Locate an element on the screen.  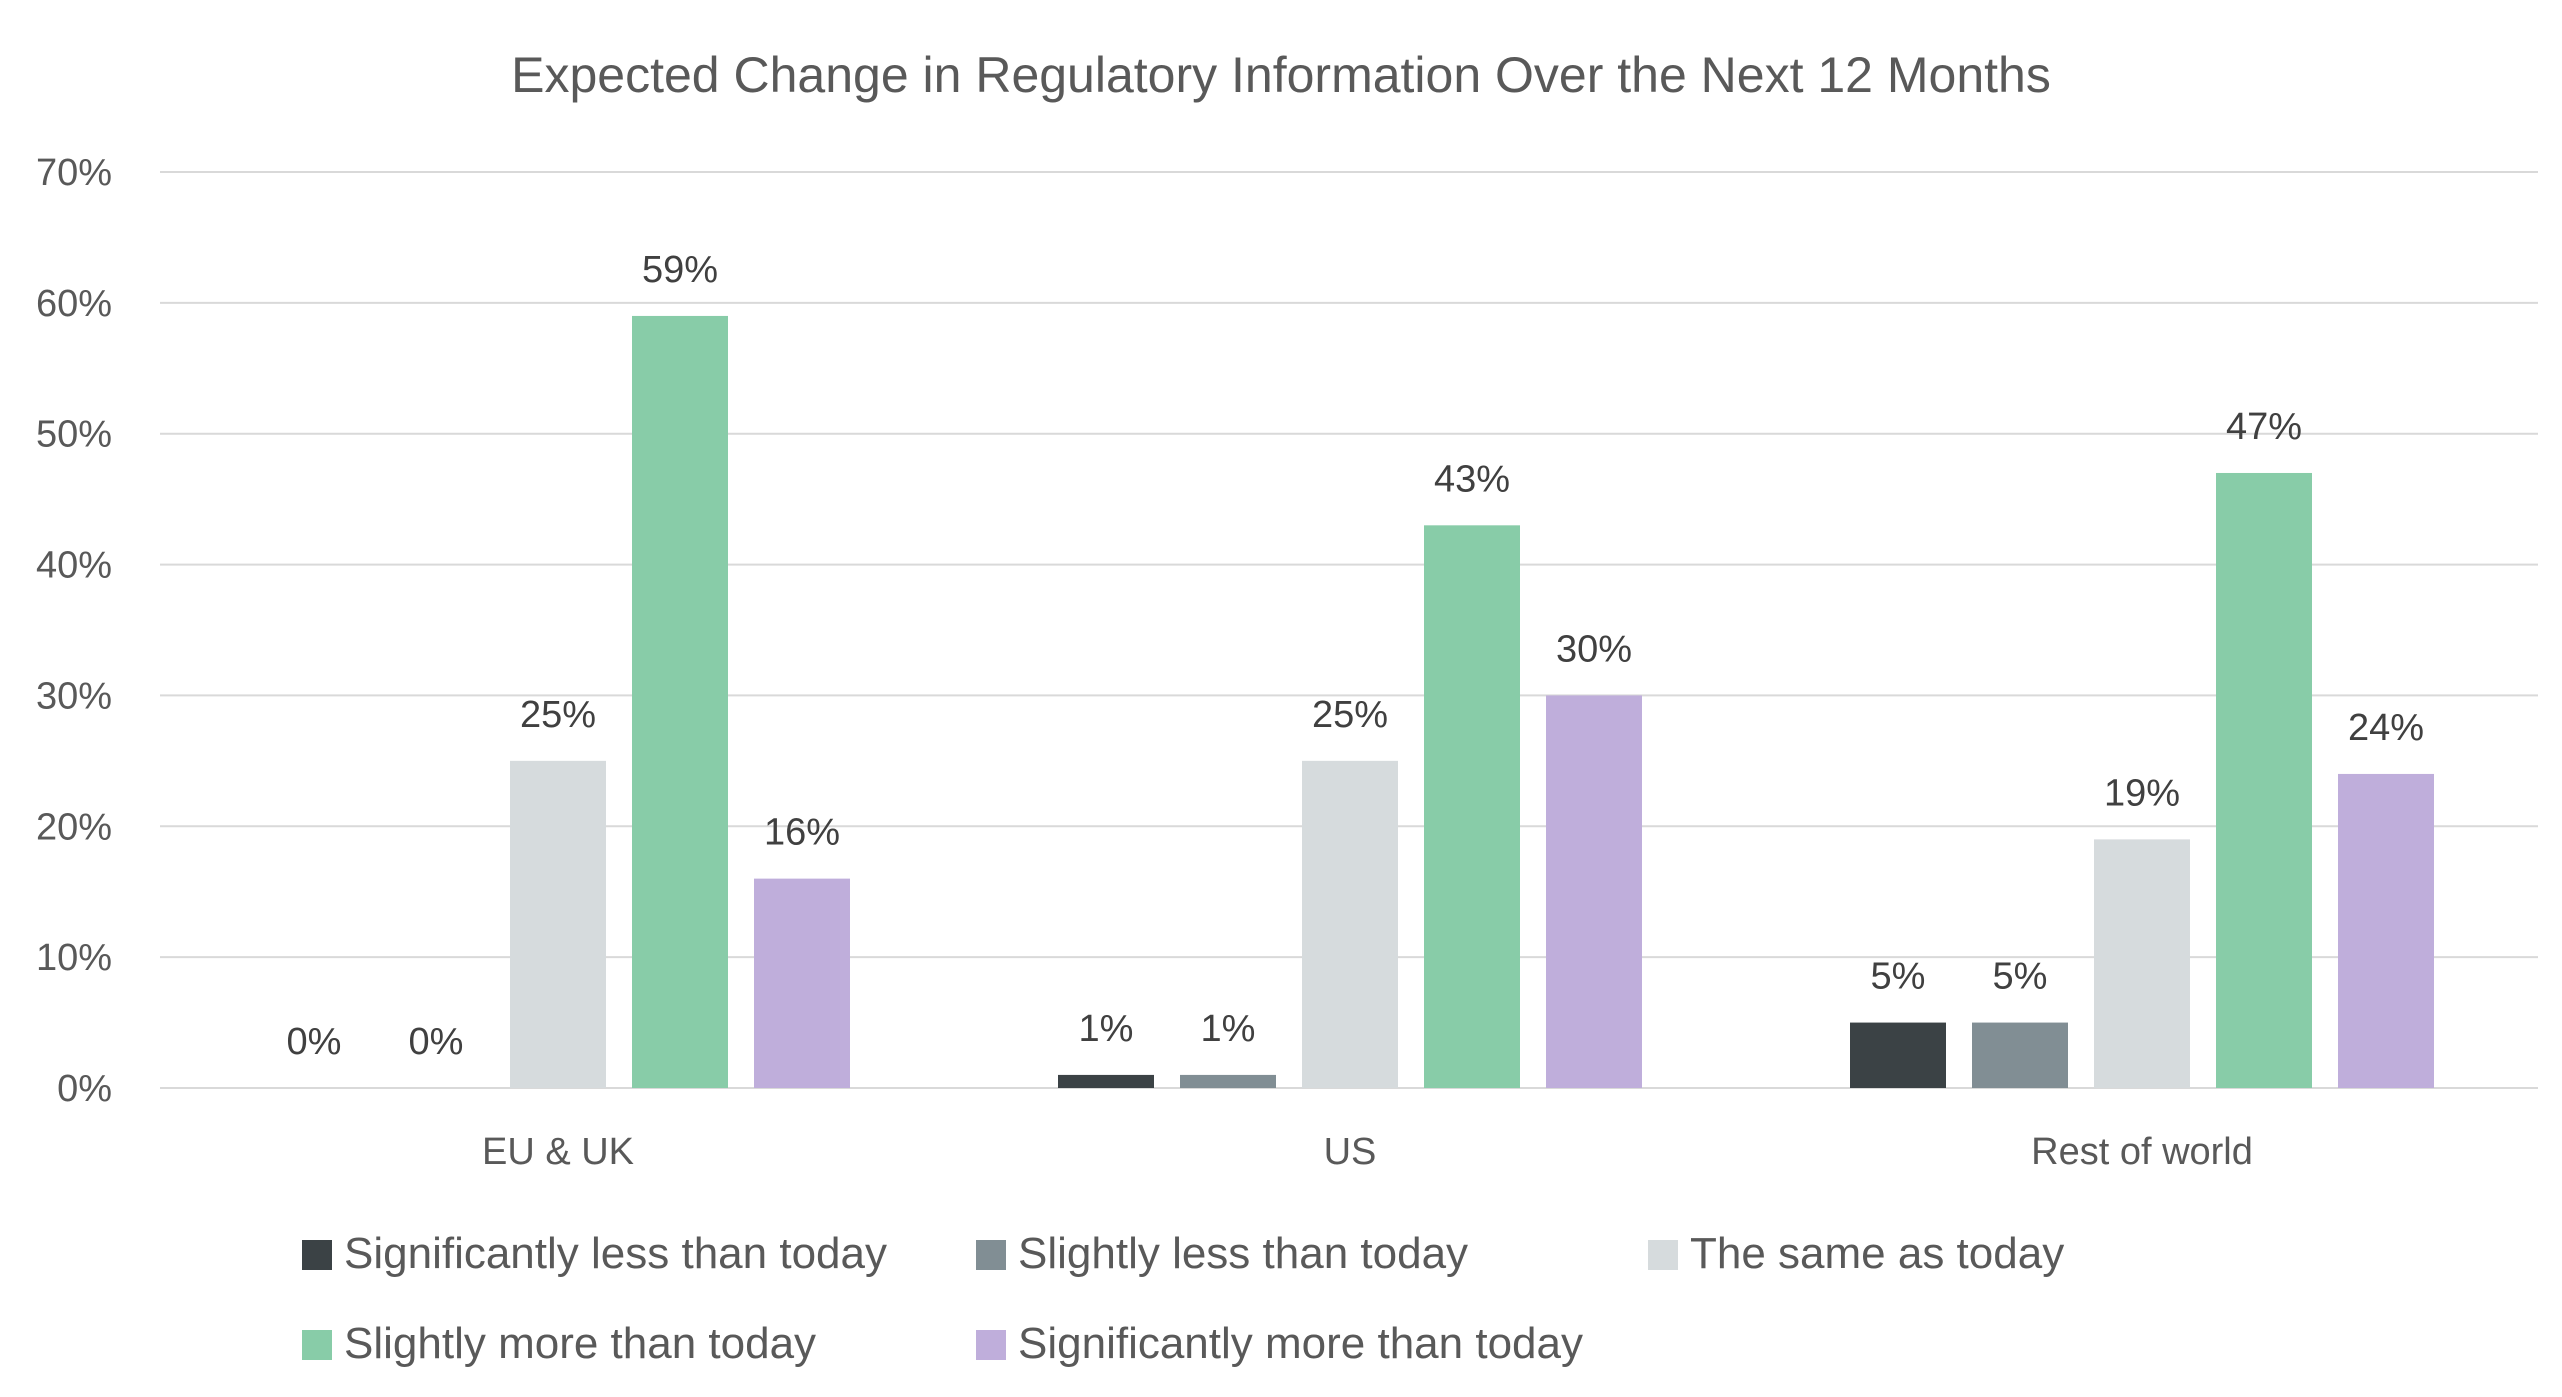
data-label: 30% is located at coordinates (1594, 649).